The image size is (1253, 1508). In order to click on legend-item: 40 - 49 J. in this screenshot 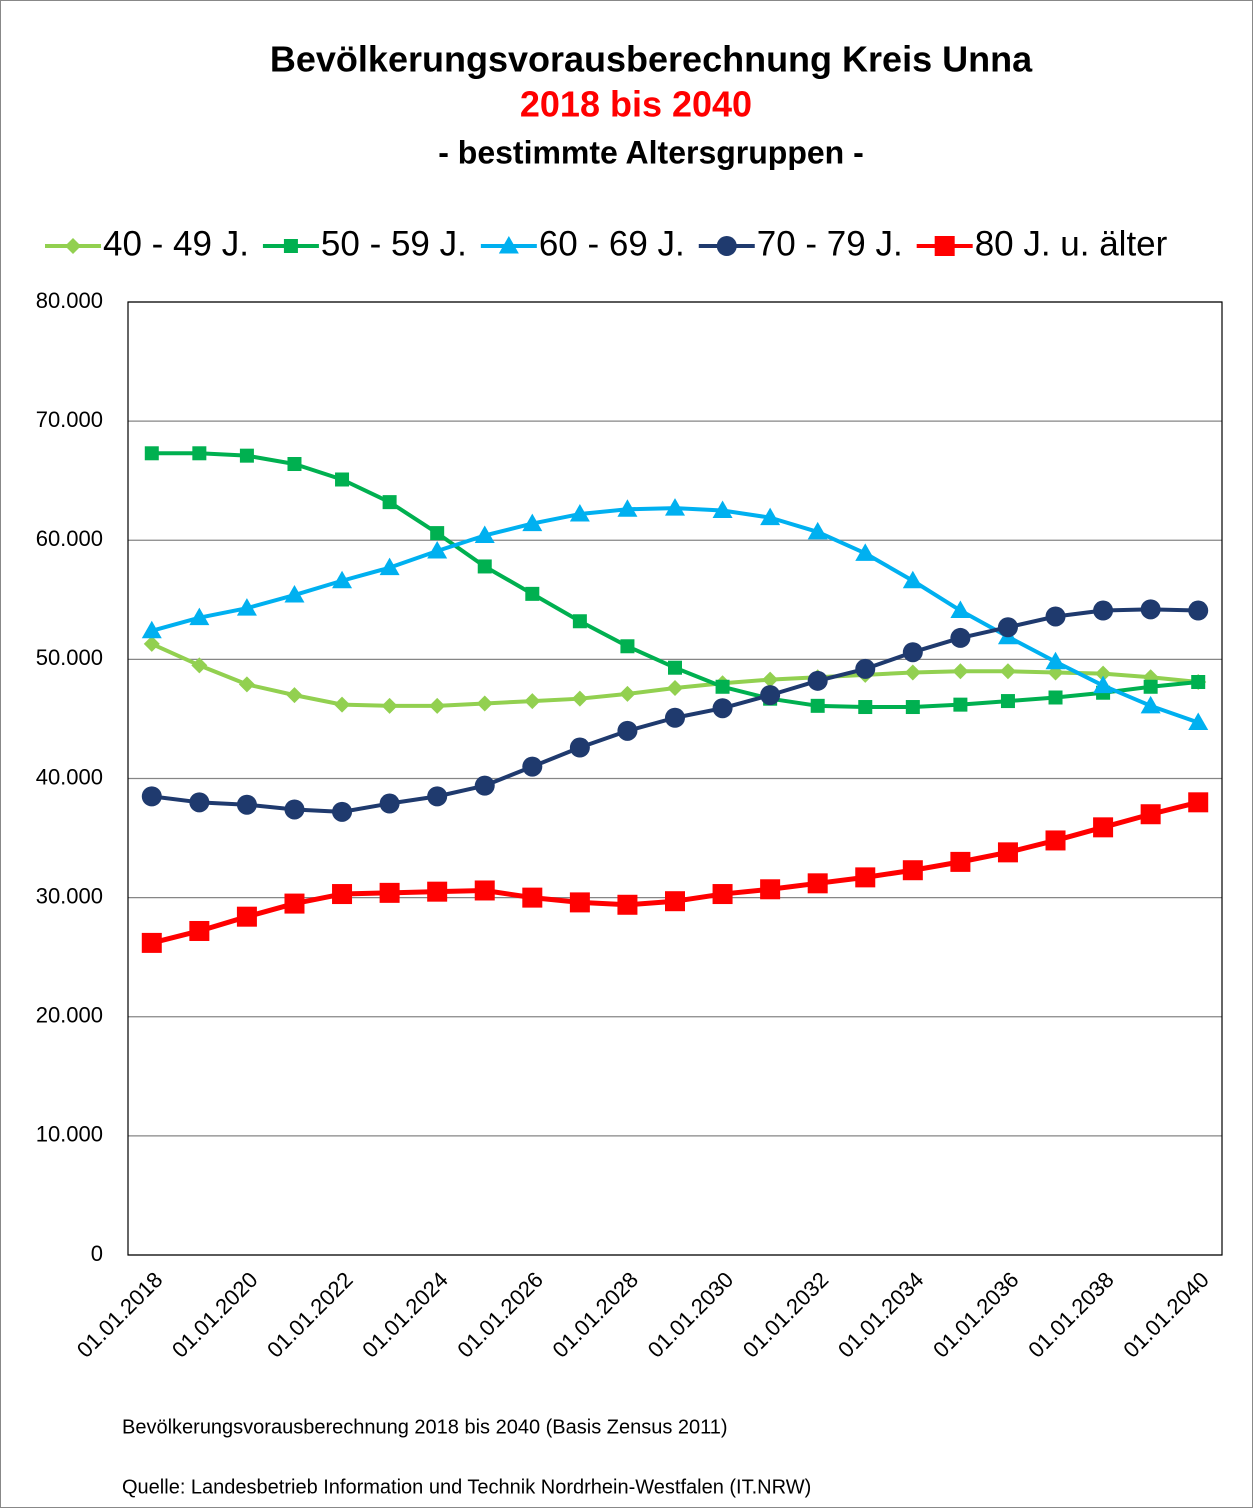, I will do `click(147, 243)`.